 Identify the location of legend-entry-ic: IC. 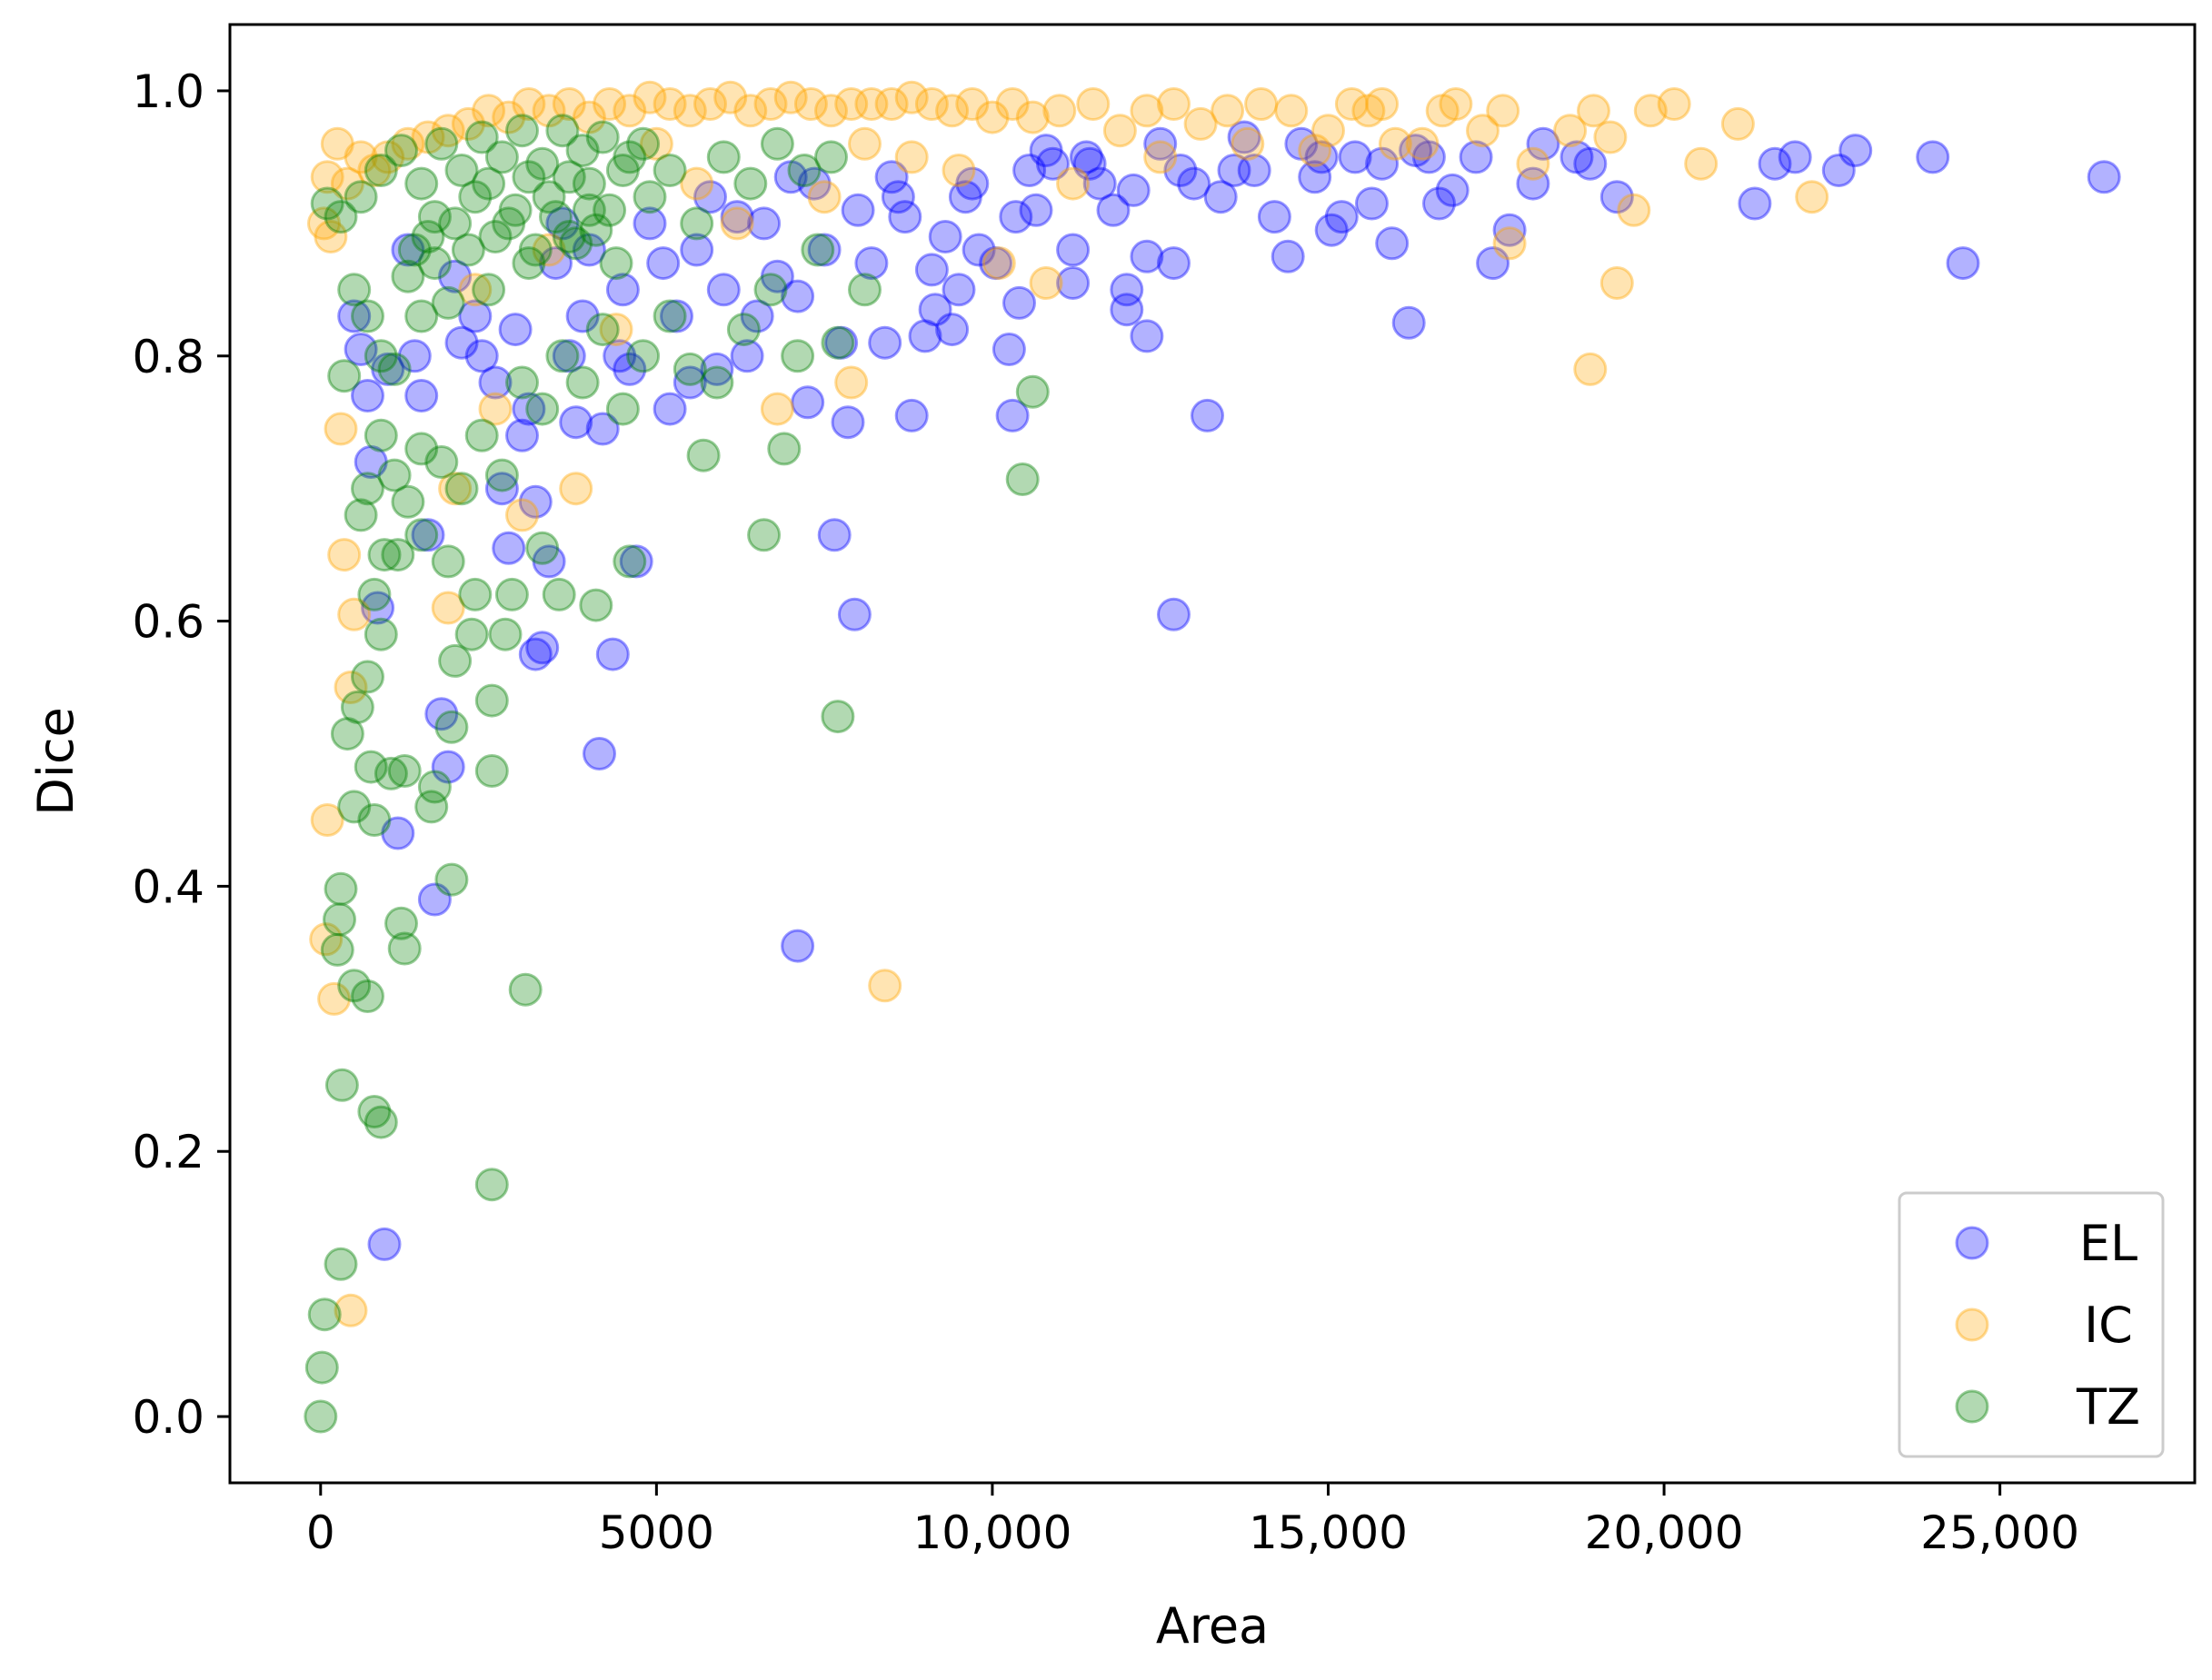
(2044, 1325).